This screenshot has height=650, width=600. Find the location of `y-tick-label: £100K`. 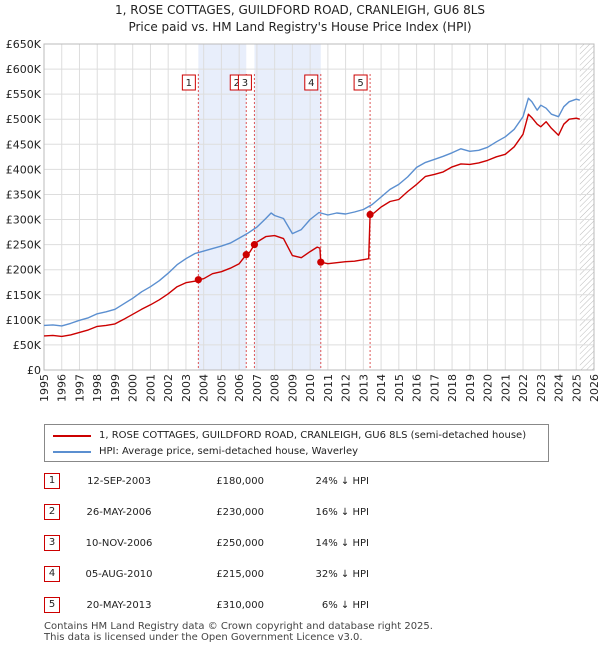

y-tick-label: £100K is located at coordinates (24, 320).